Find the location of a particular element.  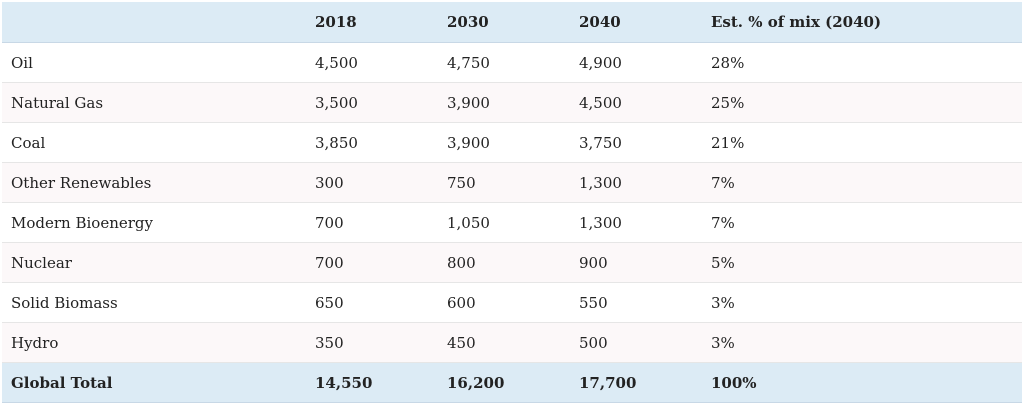

table-cell: 3,850 is located at coordinates (372, 142).